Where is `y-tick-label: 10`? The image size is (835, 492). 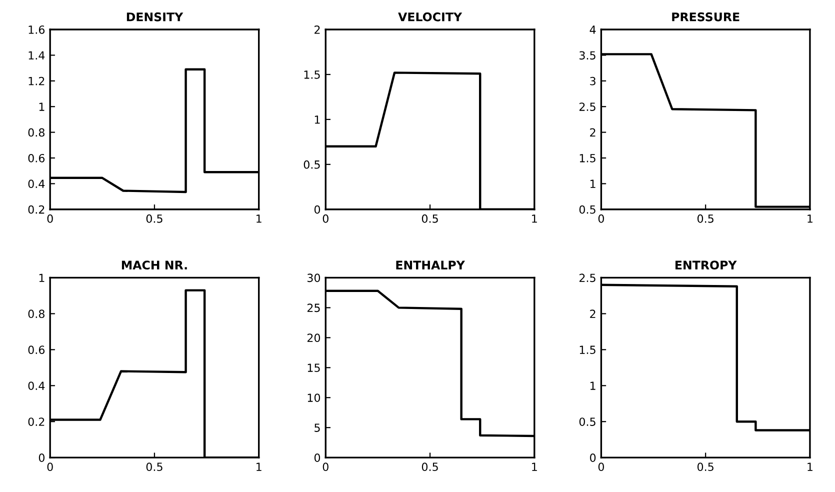
y-tick-label: 10 is located at coordinates (314, 398).